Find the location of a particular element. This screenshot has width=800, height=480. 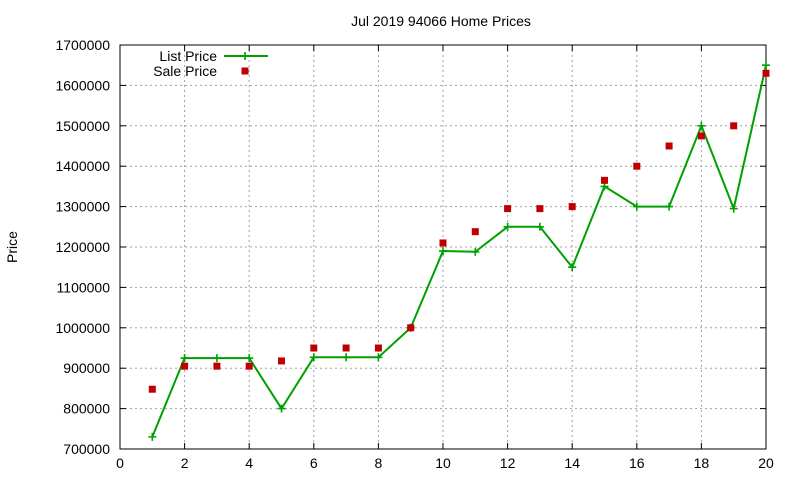

x-tick-label: 8 is located at coordinates (379, 463).